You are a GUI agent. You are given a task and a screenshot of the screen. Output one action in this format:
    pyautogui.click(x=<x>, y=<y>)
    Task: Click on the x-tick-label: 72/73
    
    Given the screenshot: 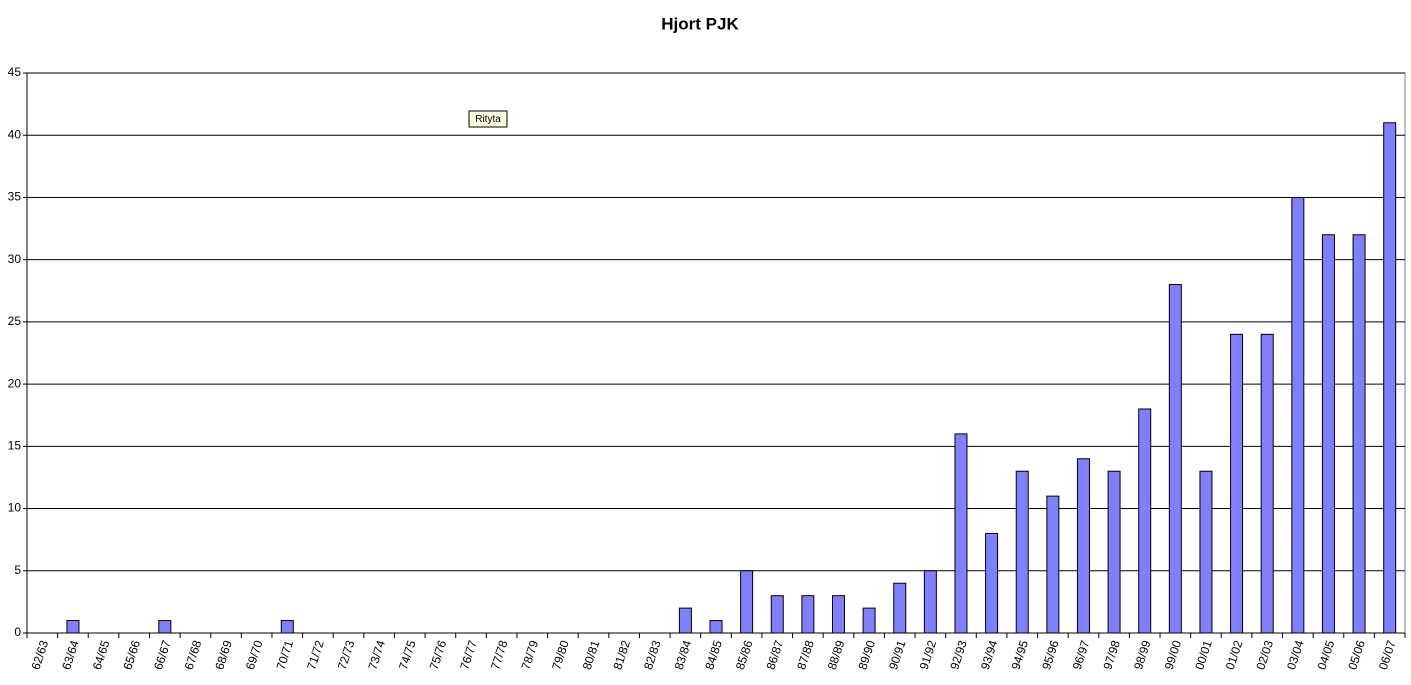 What is the action you would take?
    pyautogui.click(x=346, y=654)
    